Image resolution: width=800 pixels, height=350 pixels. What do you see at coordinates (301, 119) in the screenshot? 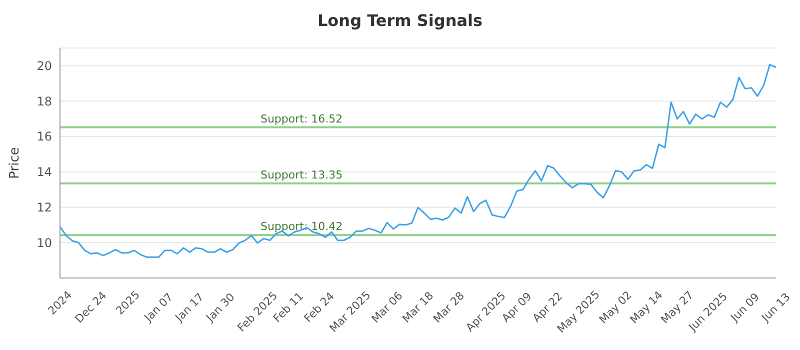
I see `ref-line-label: Support: 16.52` at bounding box center [301, 119].